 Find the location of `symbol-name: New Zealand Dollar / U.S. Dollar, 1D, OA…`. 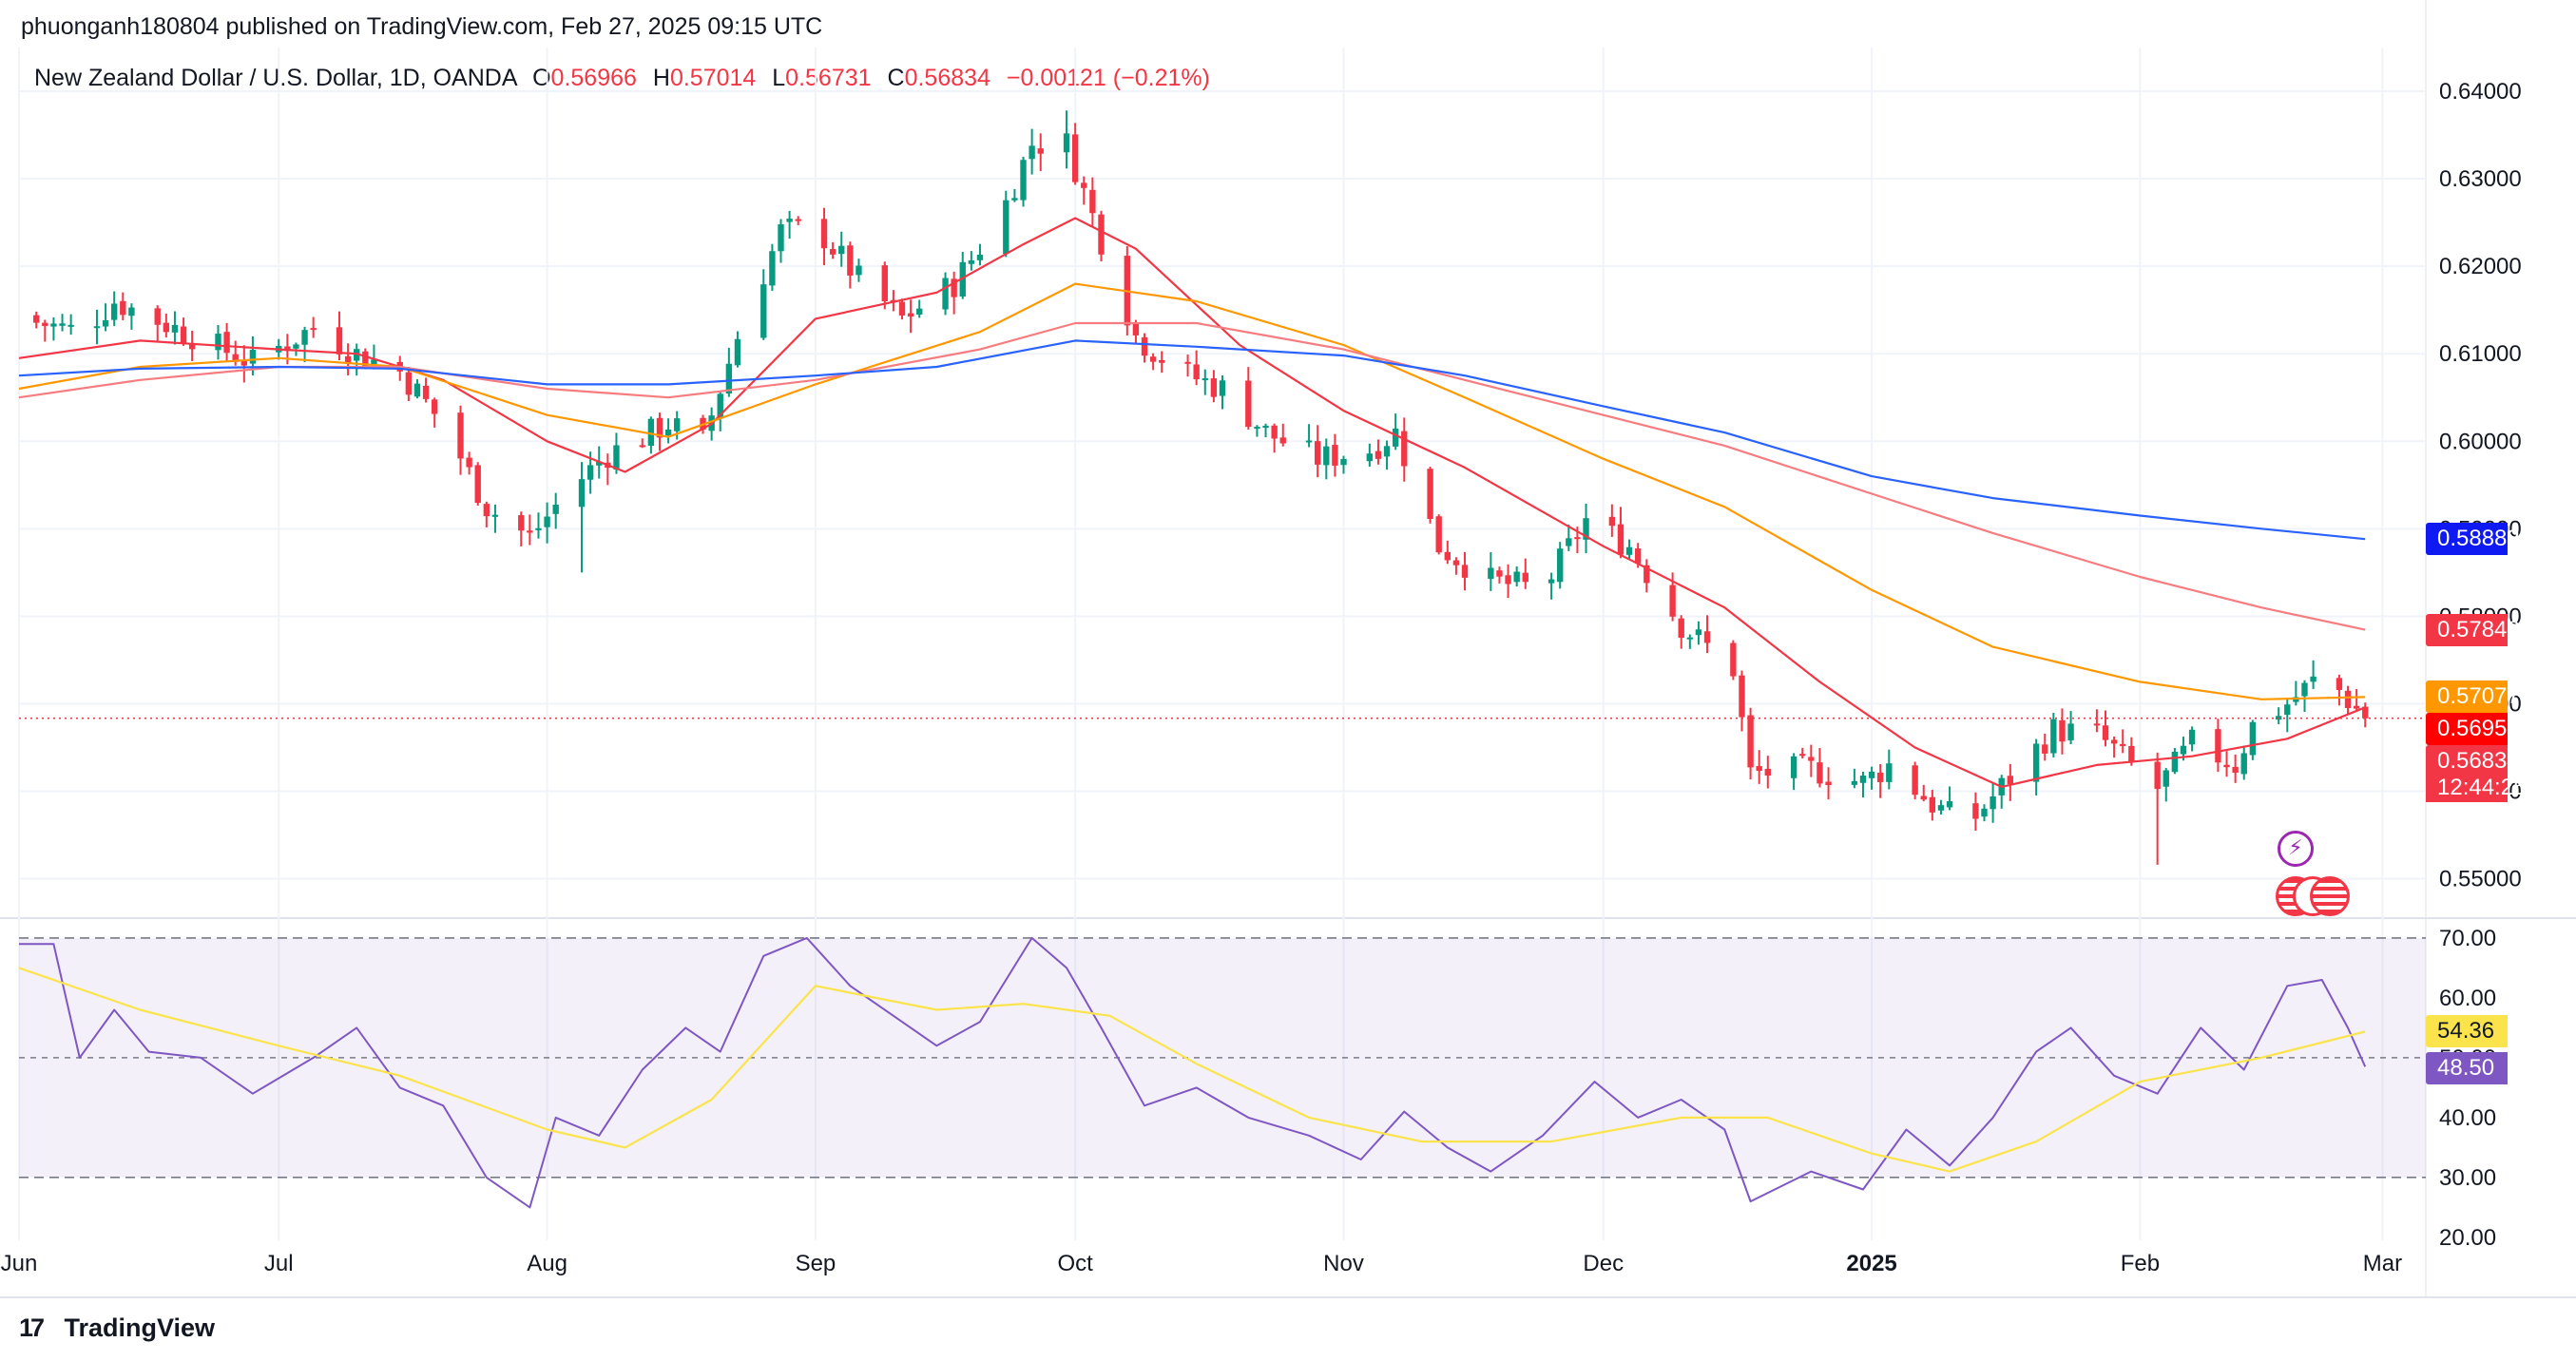

symbol-name: New Zealand Dollar / U.S. Dollar, 1D, OA… is located at coordinates (275, 78).